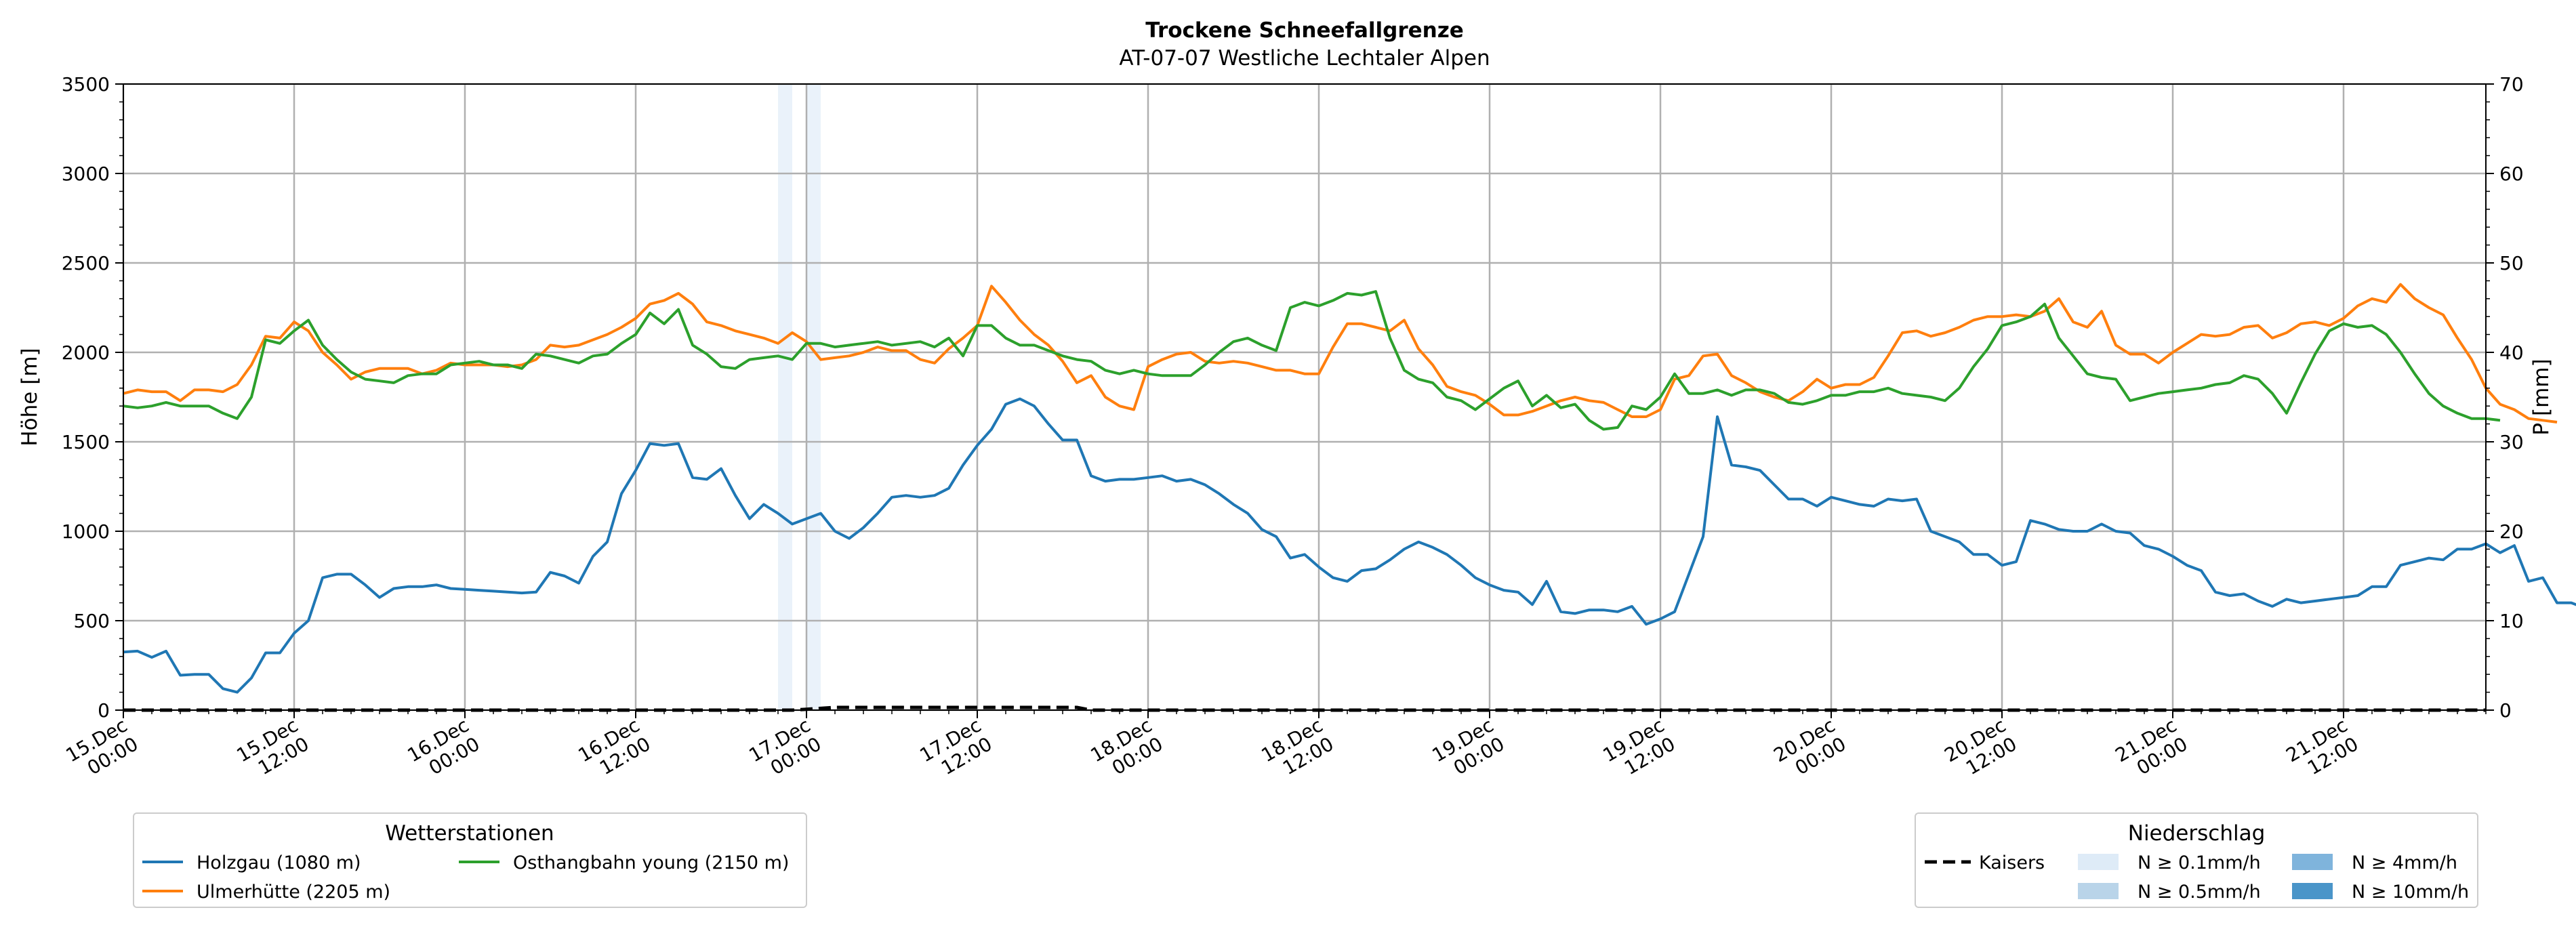  What do you see at coordinates (86, 84) in the screenshot?
I see `y-tick-label: 3500` at bounding box center [86, 84].